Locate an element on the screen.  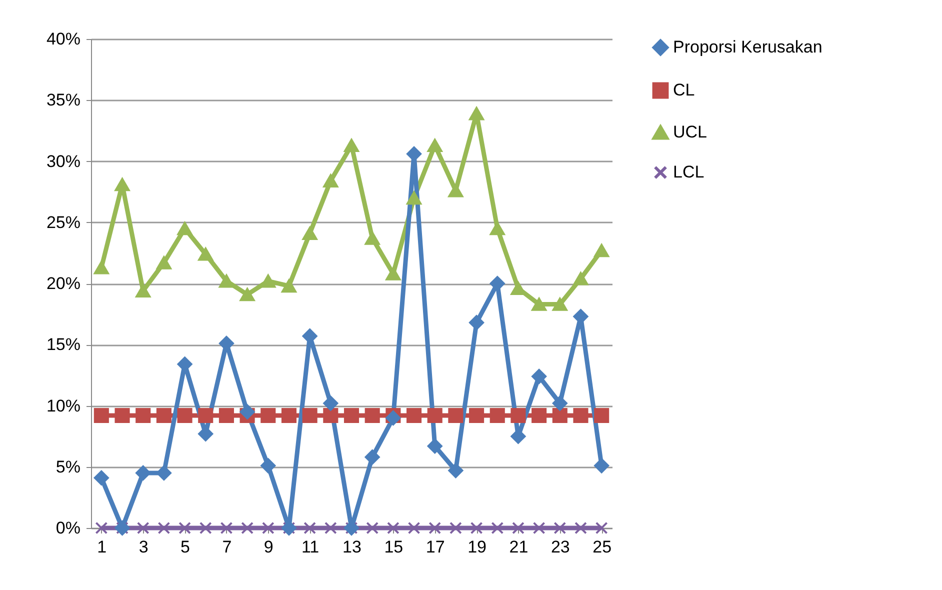
legend-label: UCL is located at coordinates (690, 132).